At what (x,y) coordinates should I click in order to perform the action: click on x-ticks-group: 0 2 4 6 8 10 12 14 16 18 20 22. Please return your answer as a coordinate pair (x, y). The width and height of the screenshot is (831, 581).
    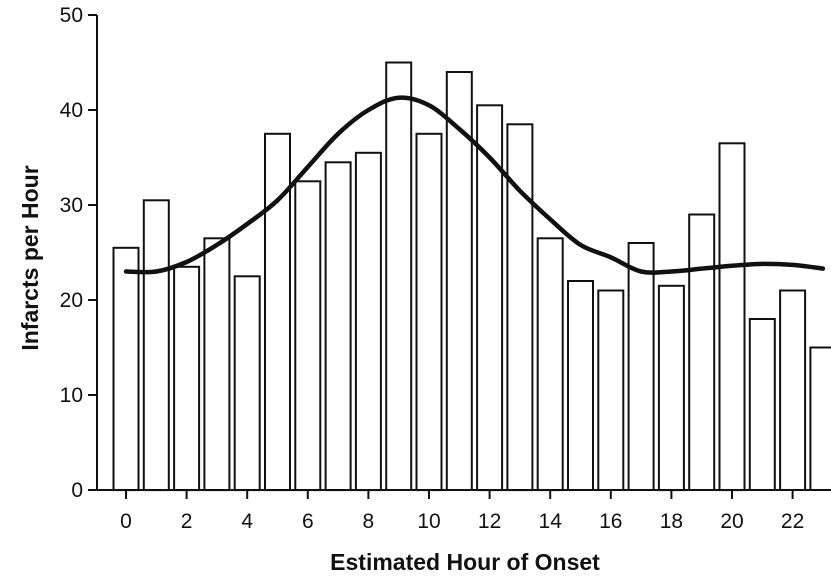
    Looking at the image, I should click on (462, 511).